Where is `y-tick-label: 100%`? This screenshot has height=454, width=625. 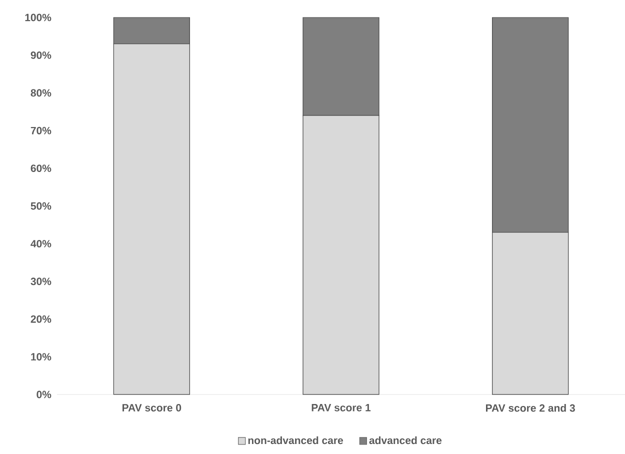
y-tick-label: 100% is located at coordinates (38, 18).